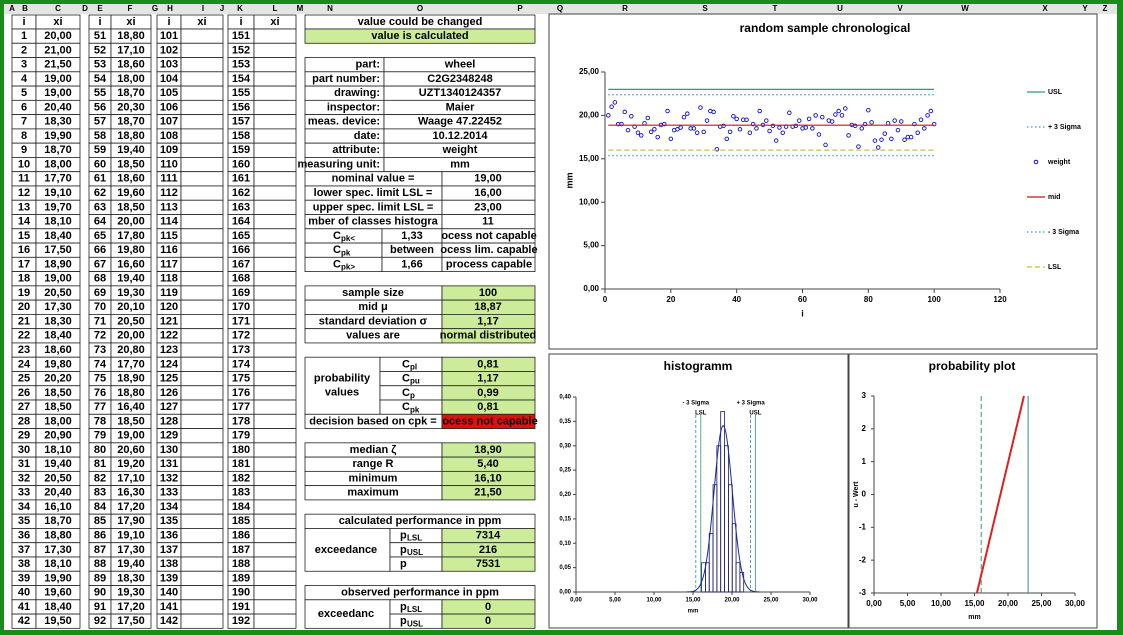  Describe the element at coordinates (241, 578) in the screenshot. I see `index-cell: 189` at that location.